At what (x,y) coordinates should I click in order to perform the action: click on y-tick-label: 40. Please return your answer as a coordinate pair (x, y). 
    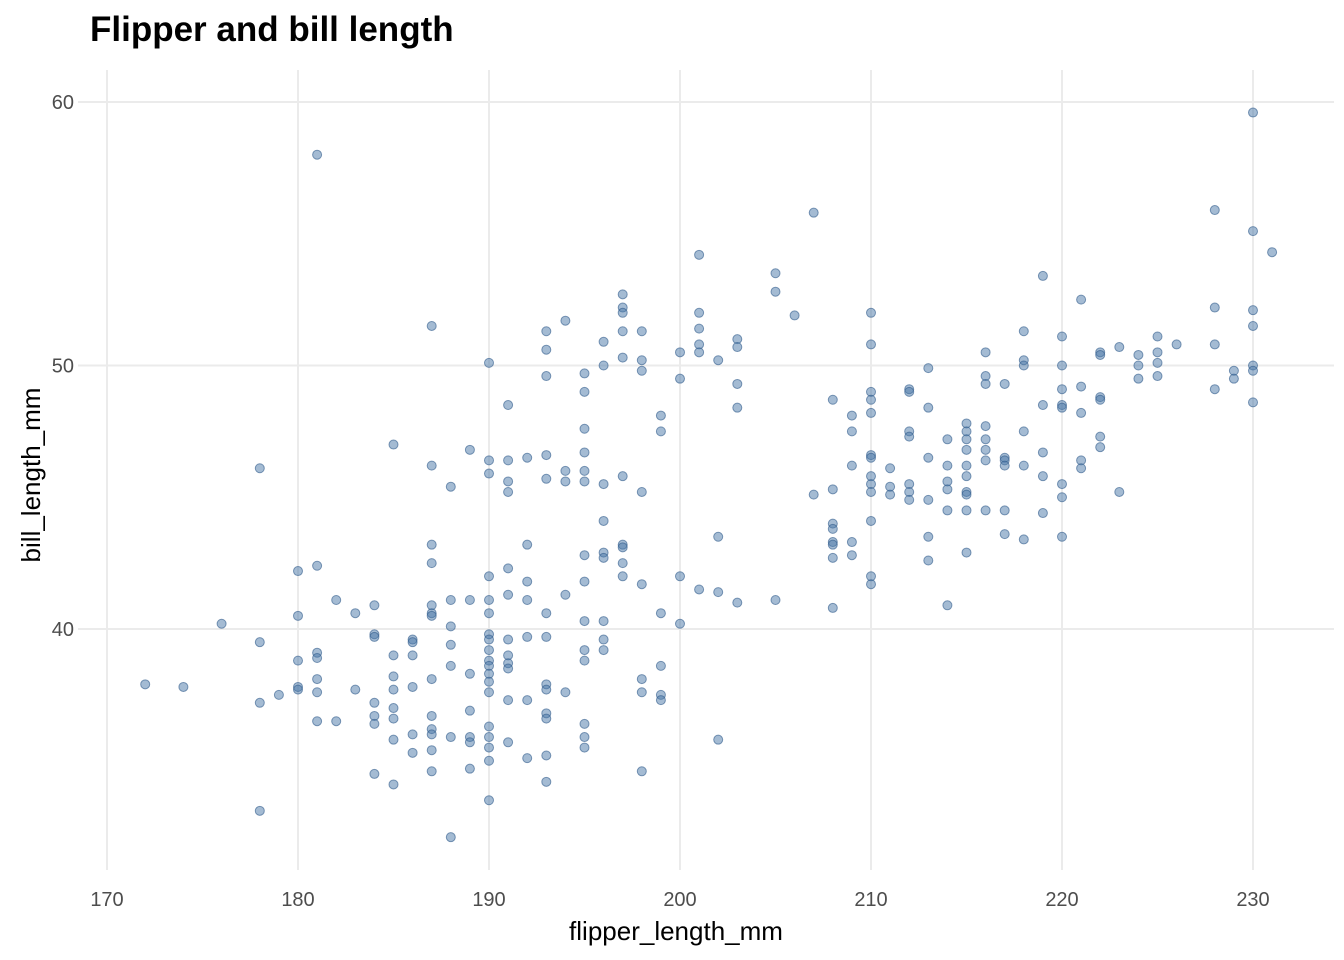
    Looking at the image, I should click on (63, 630).